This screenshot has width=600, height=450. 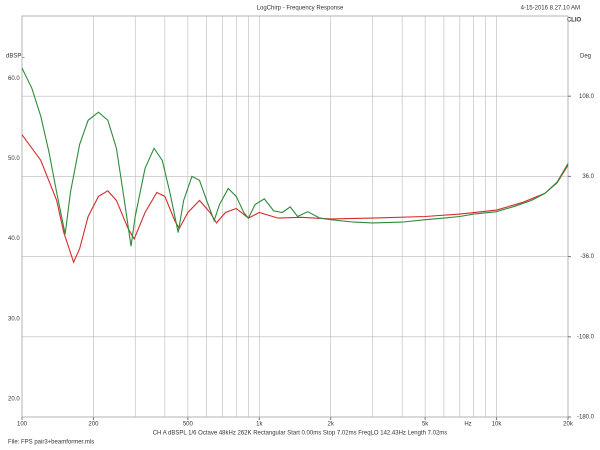 I want to click on x-tick-label: 5k, so click(x=425, y=425).